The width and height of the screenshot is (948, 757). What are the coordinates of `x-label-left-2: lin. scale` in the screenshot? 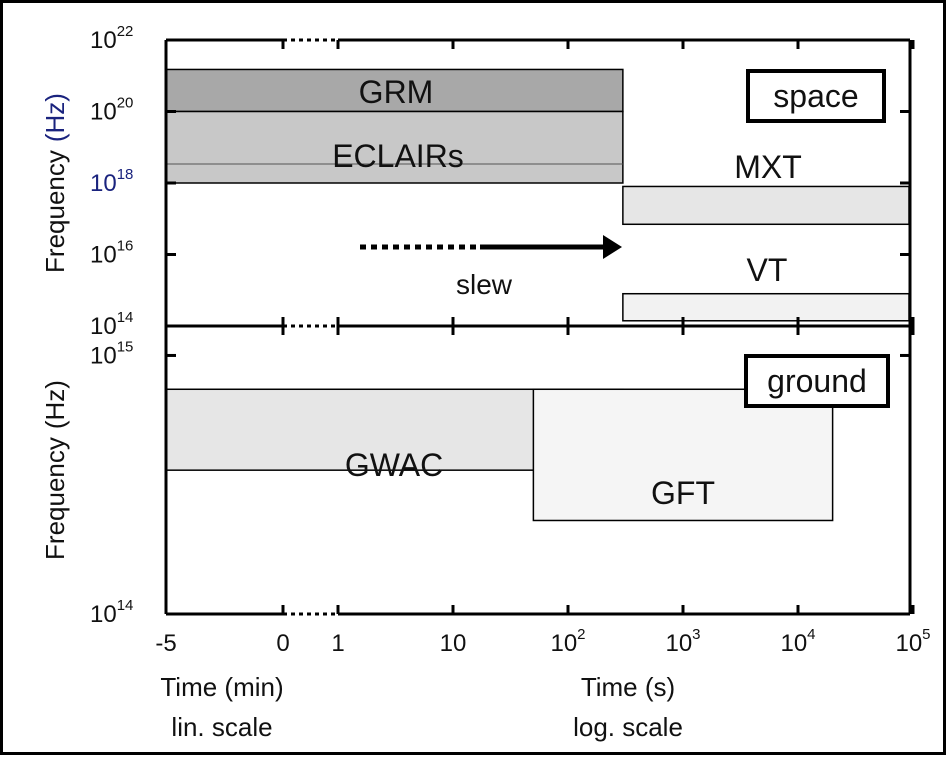 It's located at (221, 727).